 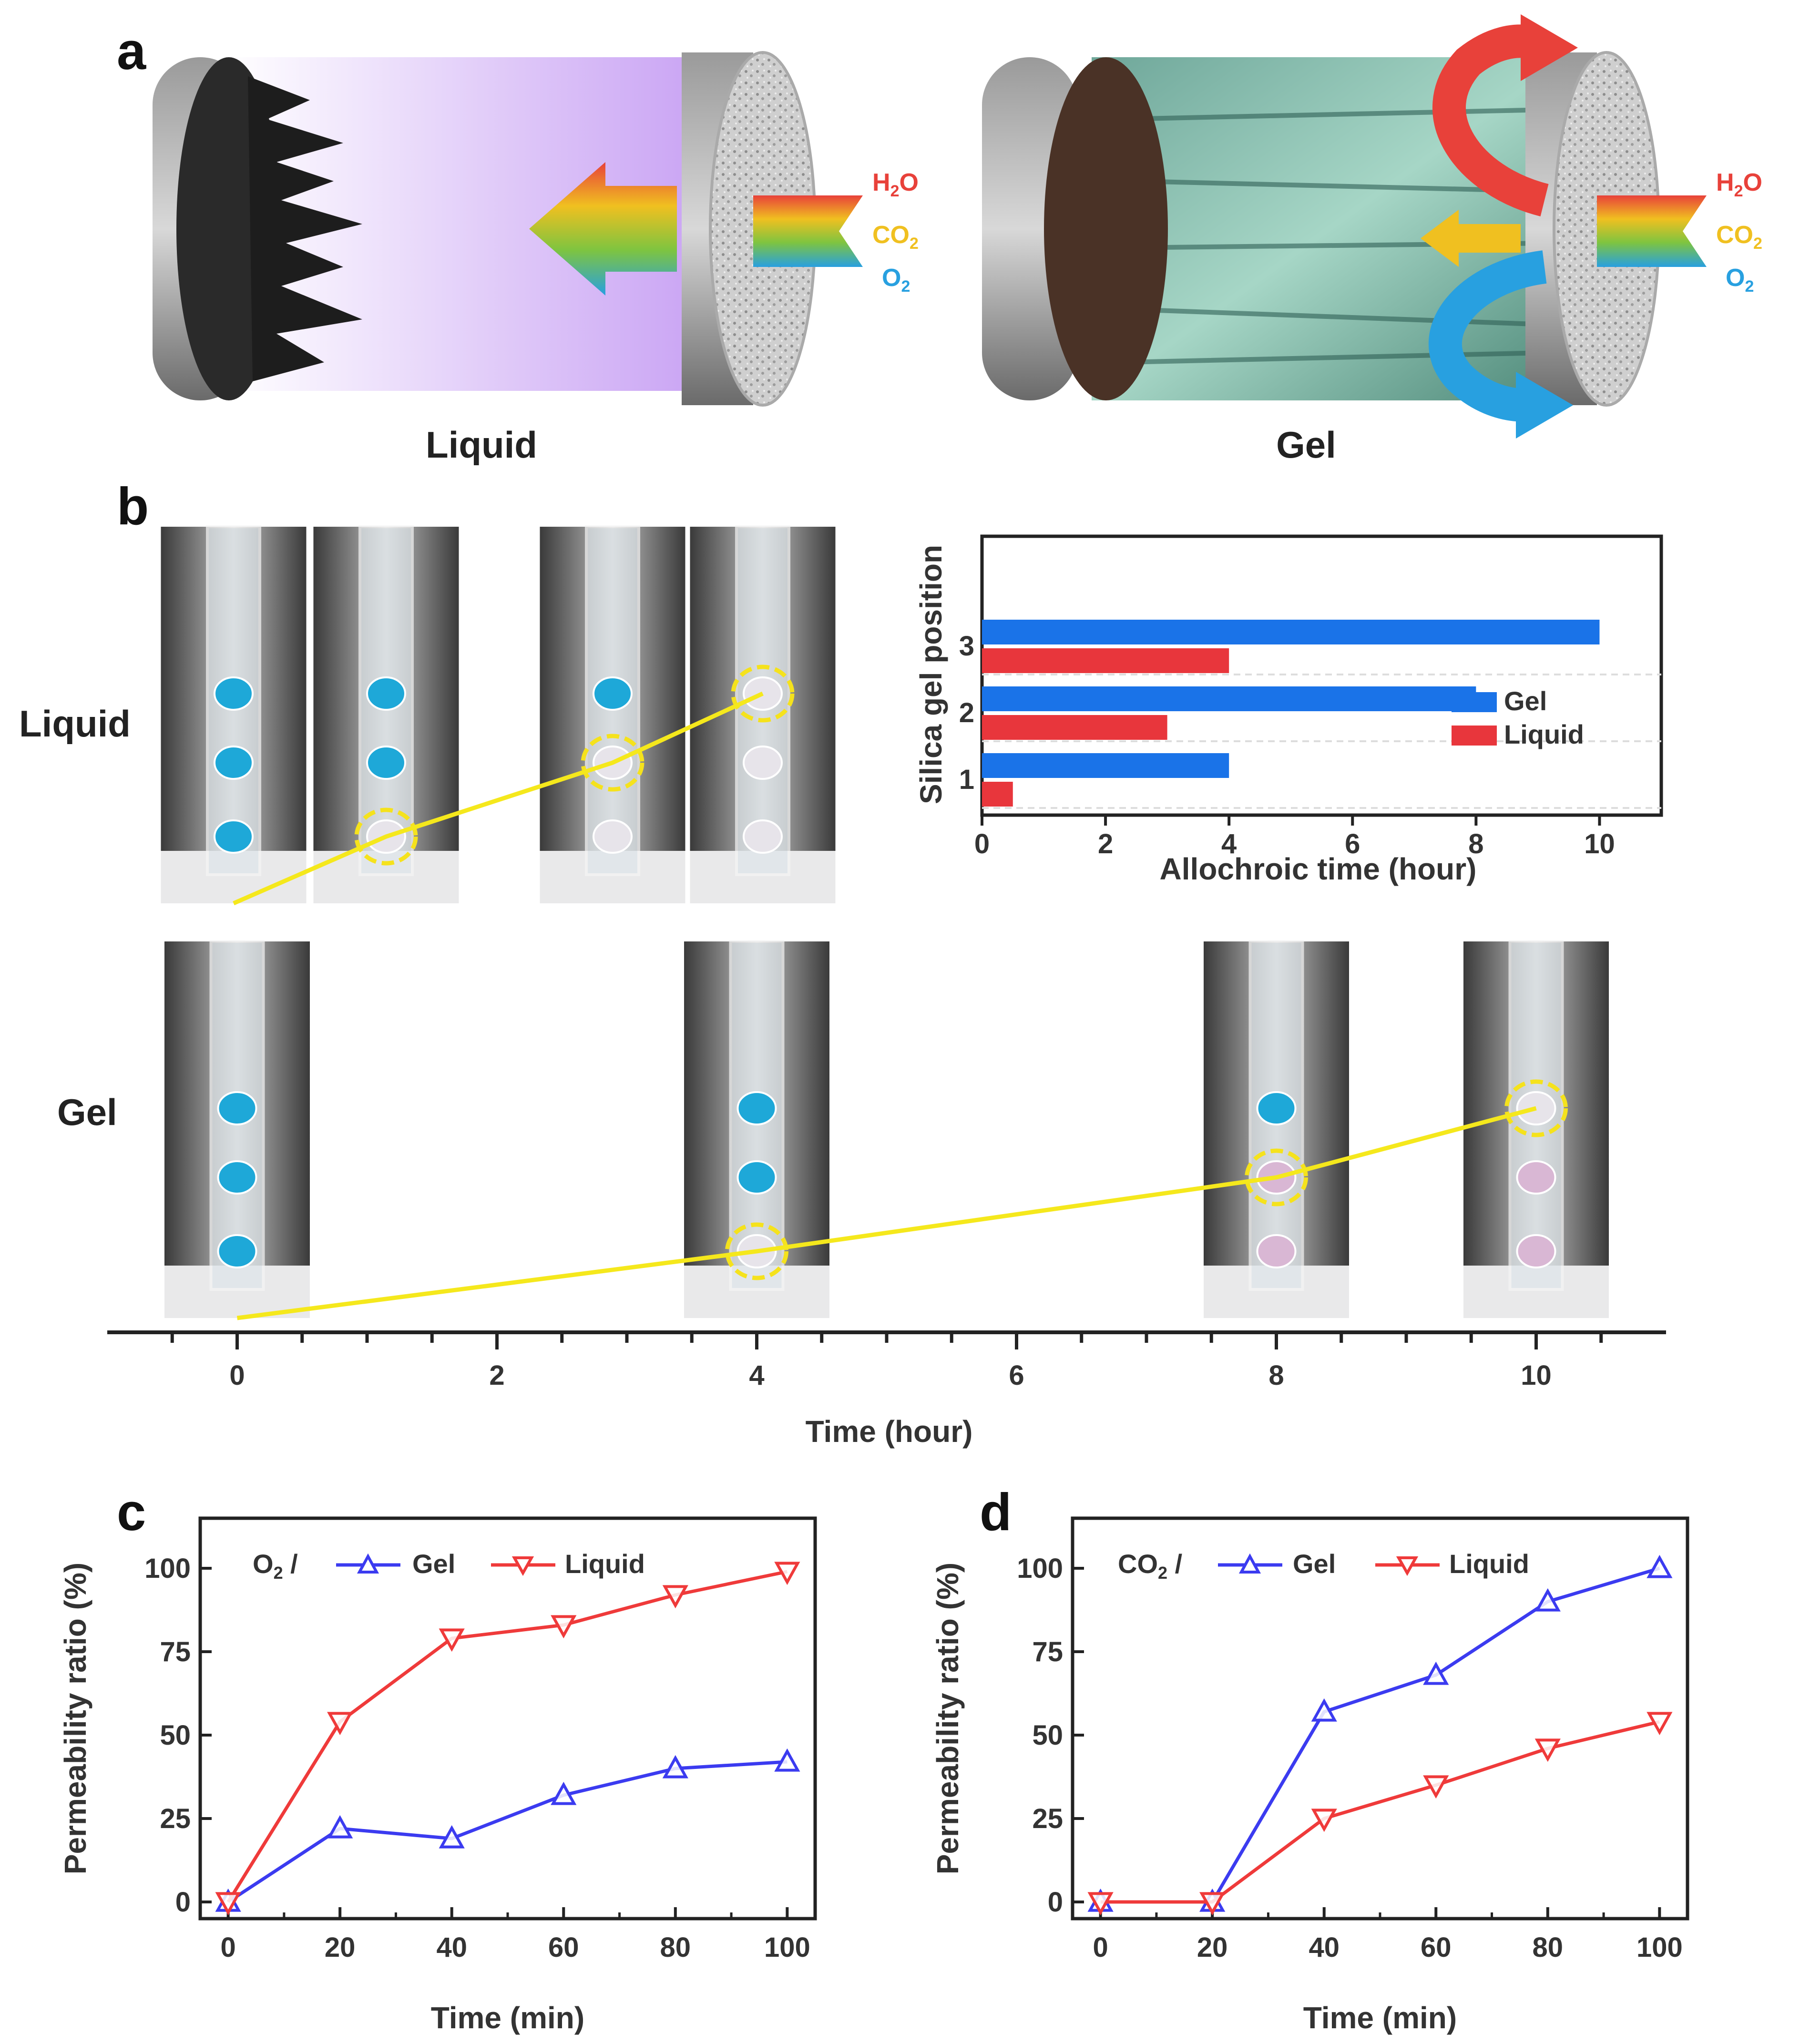 What do you see at coordinates (896, 280) in the screenshot?
I see `gas-label-o2: O2` at bounding box center [896, 280].